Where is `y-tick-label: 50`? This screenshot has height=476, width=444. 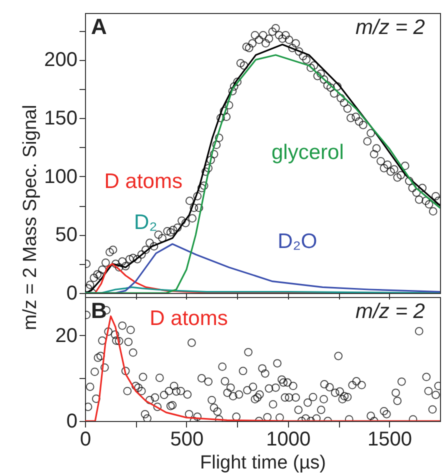 y-tick-label: 50 is located at coordinates (66, 235).